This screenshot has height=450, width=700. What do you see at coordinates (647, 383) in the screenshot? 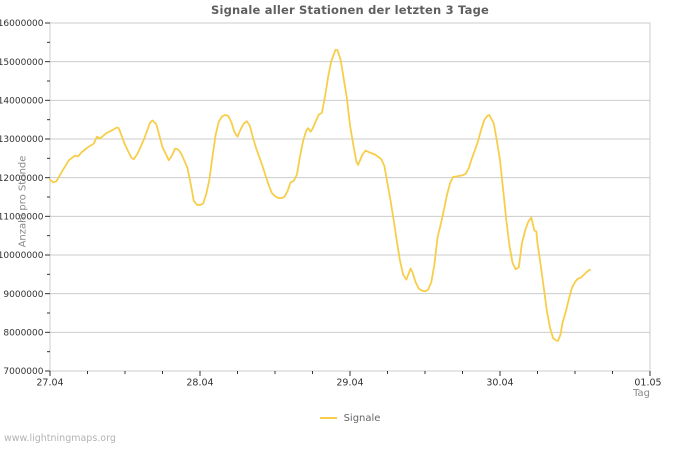
I see `x-tick-label: 01.05` at bounding box center [647, 383].